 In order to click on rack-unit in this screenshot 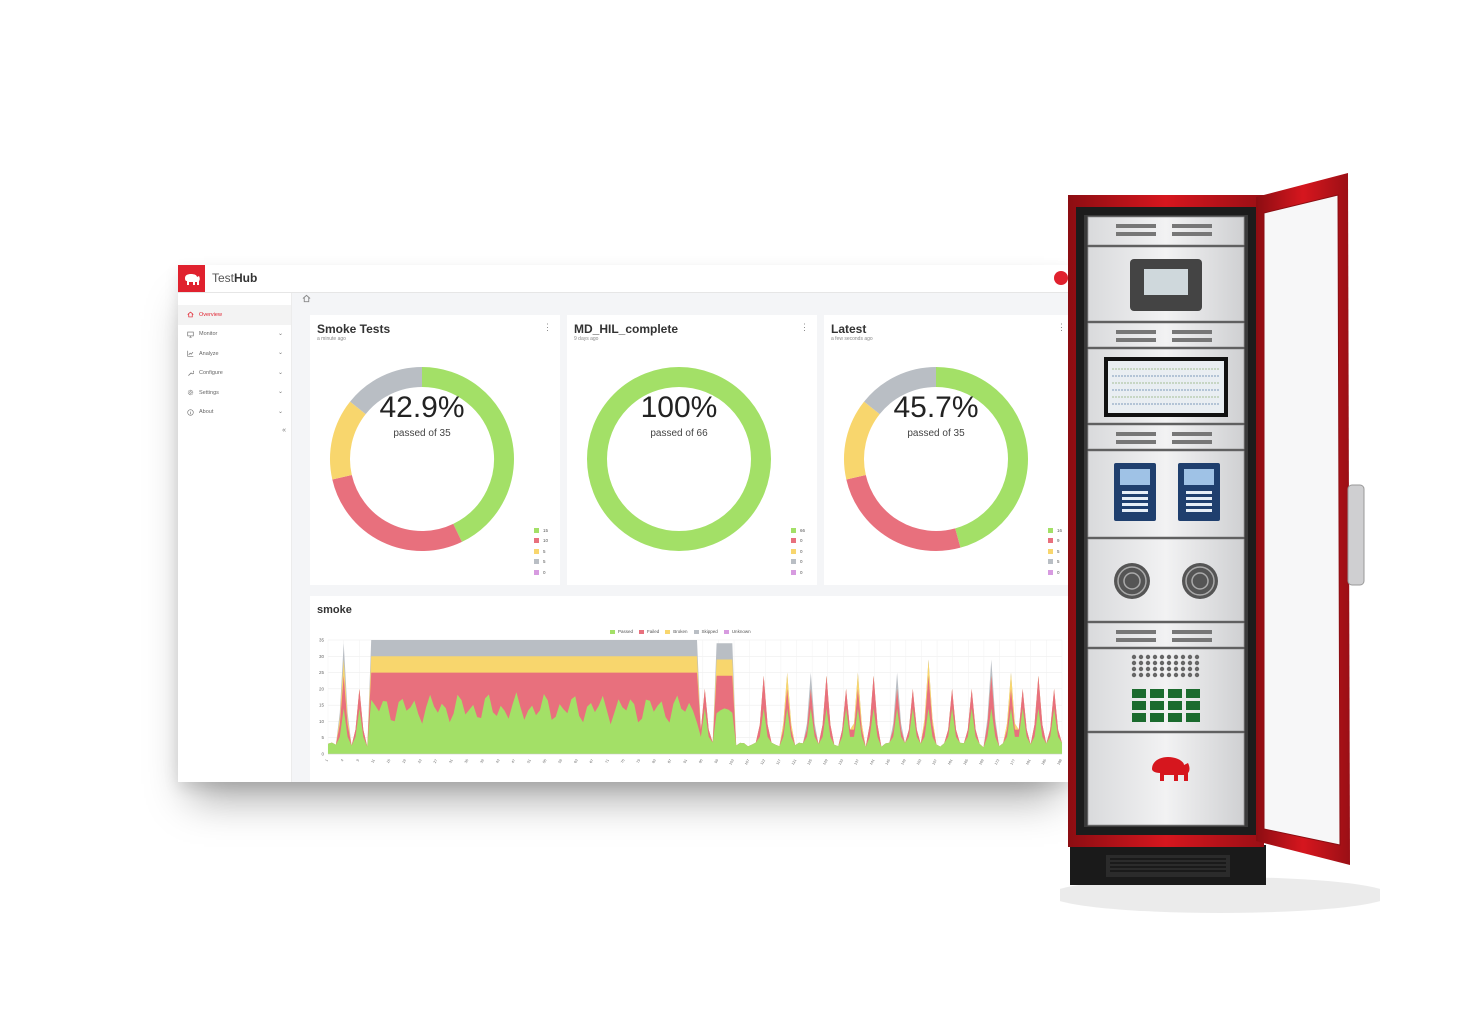, I will do `click(1166, 690)`.